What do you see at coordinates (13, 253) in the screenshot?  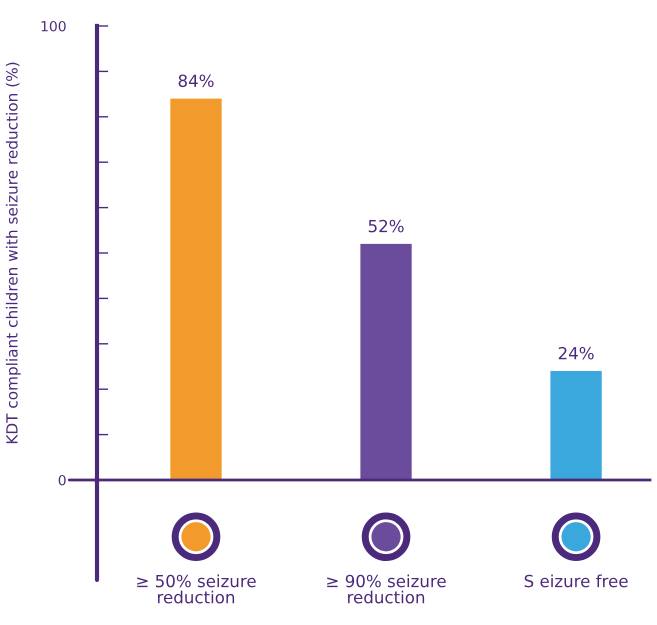 I see `y-axis-title: KDT compliant children with seizure reduction (%)` at bounding box center [13, 253].